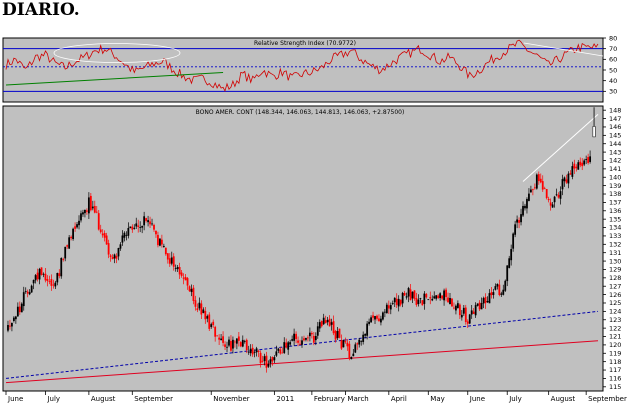 The height and width of the screenshot is (408, 629). I want to click on x-axis-label: June, so click(477, 399).